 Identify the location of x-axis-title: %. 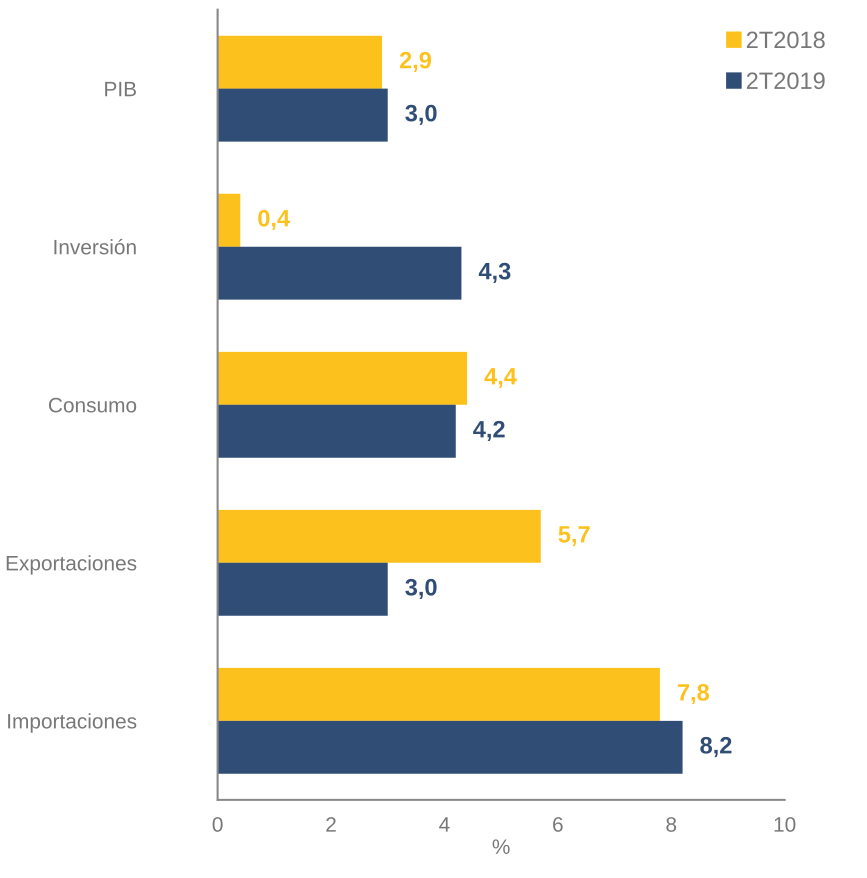
(501, 846).